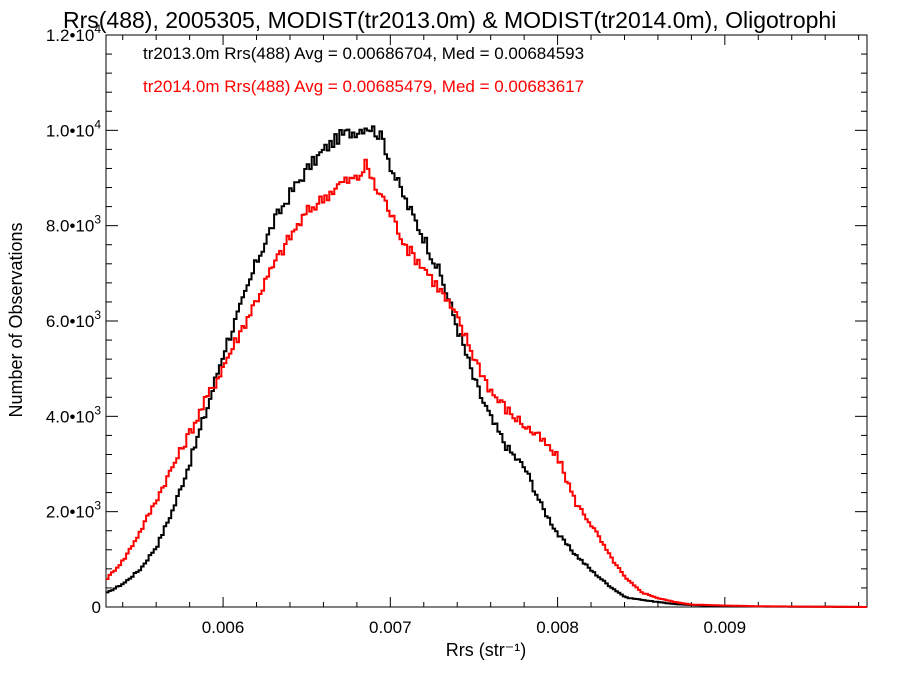 The image size is (900, 675). What do you see at coordinates (70, 226) in the screenshot?
I see `y-tick-mantissa: 8.0•10` at bounding box center [70, 226].